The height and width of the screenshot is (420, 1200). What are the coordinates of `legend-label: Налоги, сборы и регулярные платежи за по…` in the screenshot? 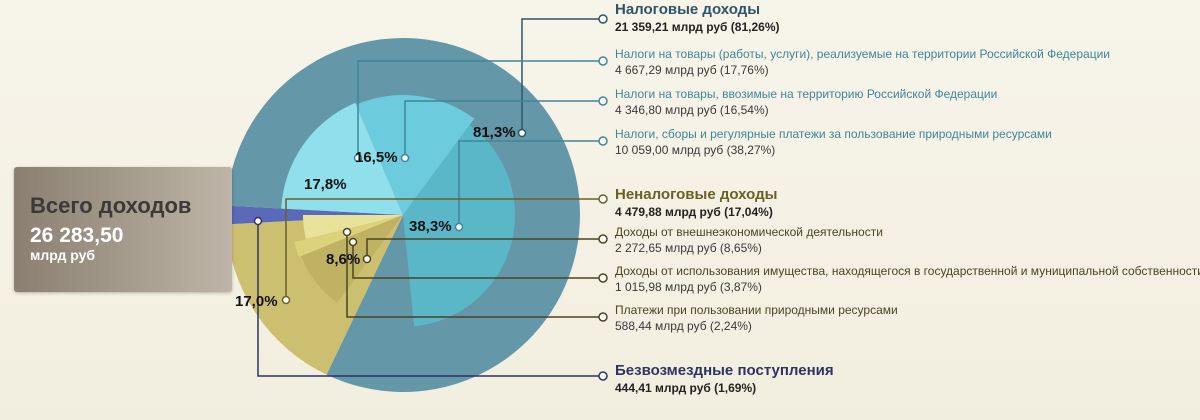 It's located at (833, 134).